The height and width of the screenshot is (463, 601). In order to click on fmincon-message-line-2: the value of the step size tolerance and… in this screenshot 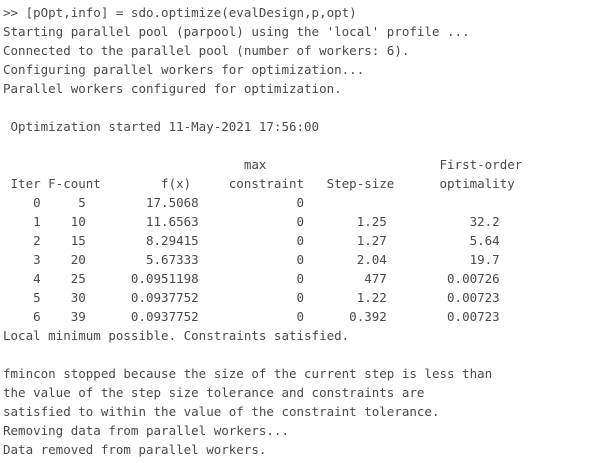, I will do `click(214, 392)`.